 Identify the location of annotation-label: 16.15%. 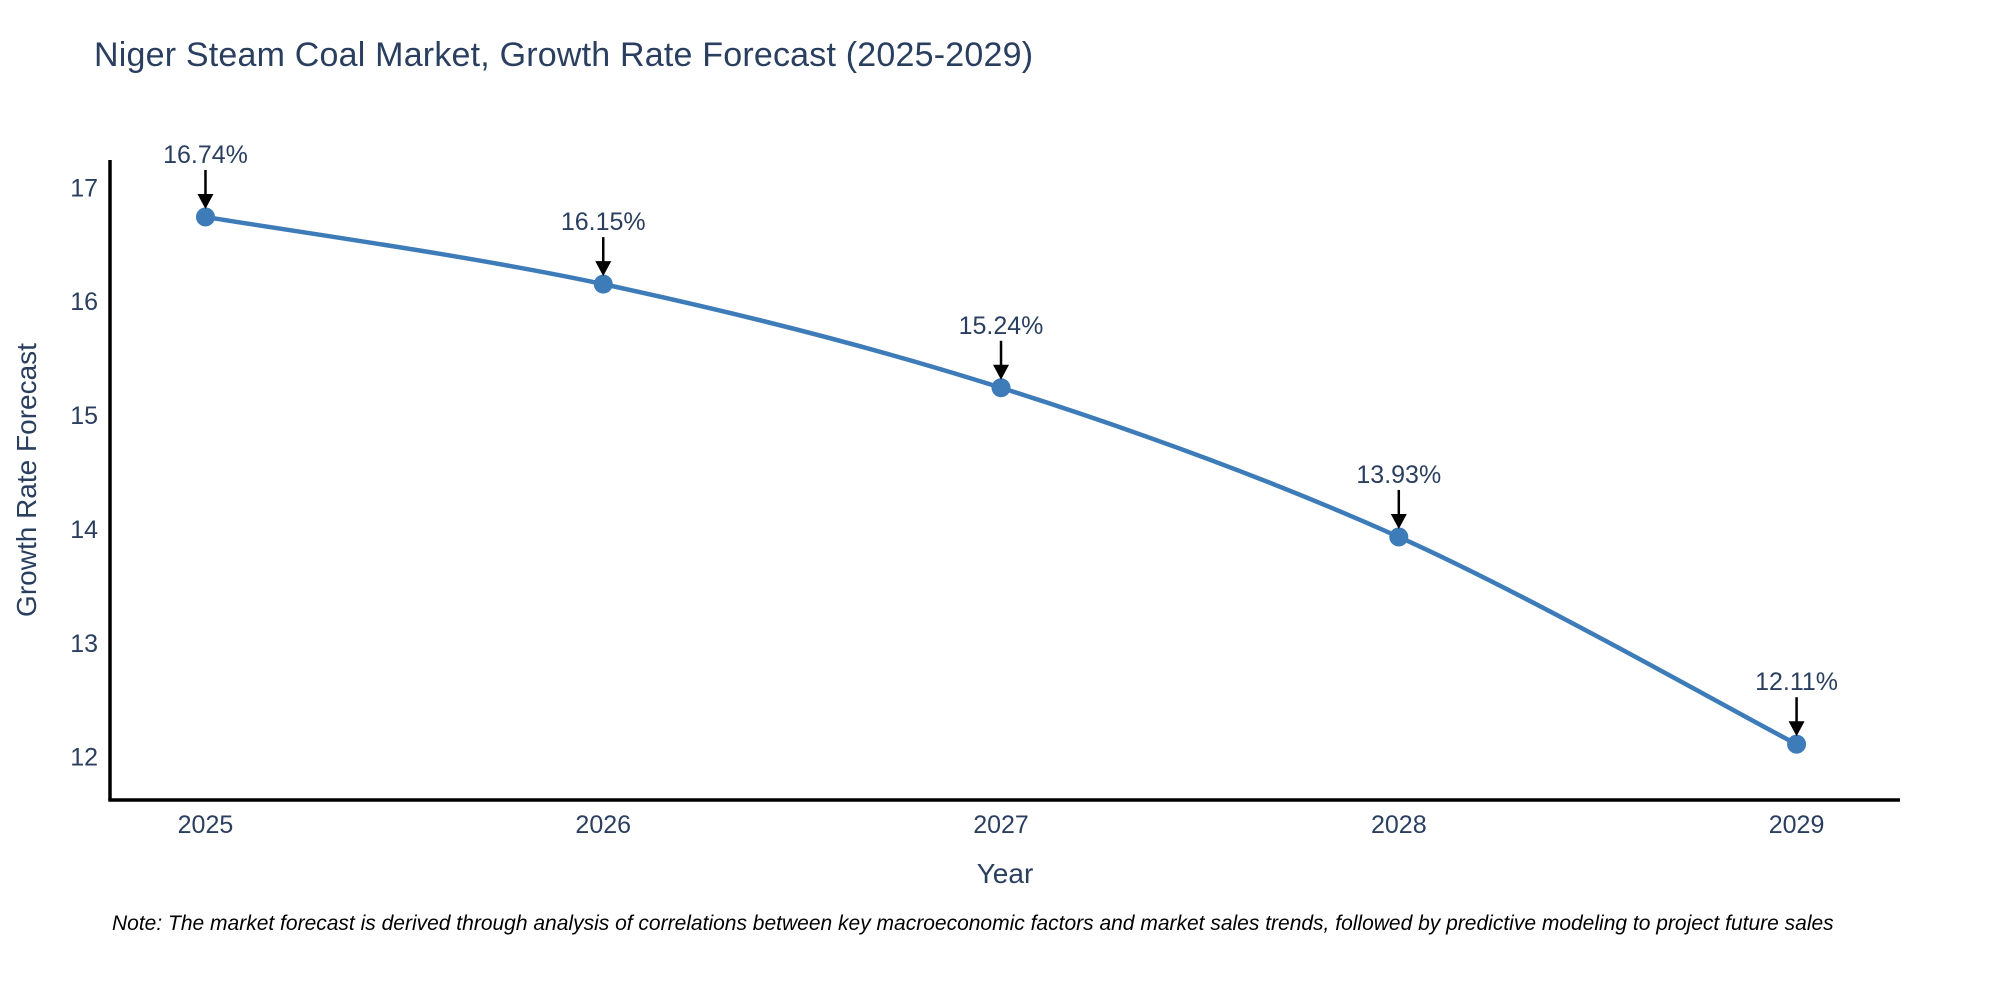
(603, 222).